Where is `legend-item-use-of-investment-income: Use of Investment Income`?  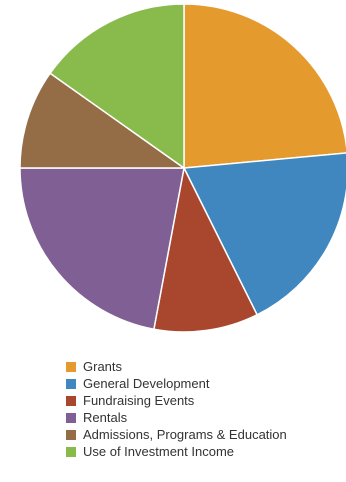 legend-item-use-of-investment-income: Use of Investment Income is located at coordinates (176, 451).